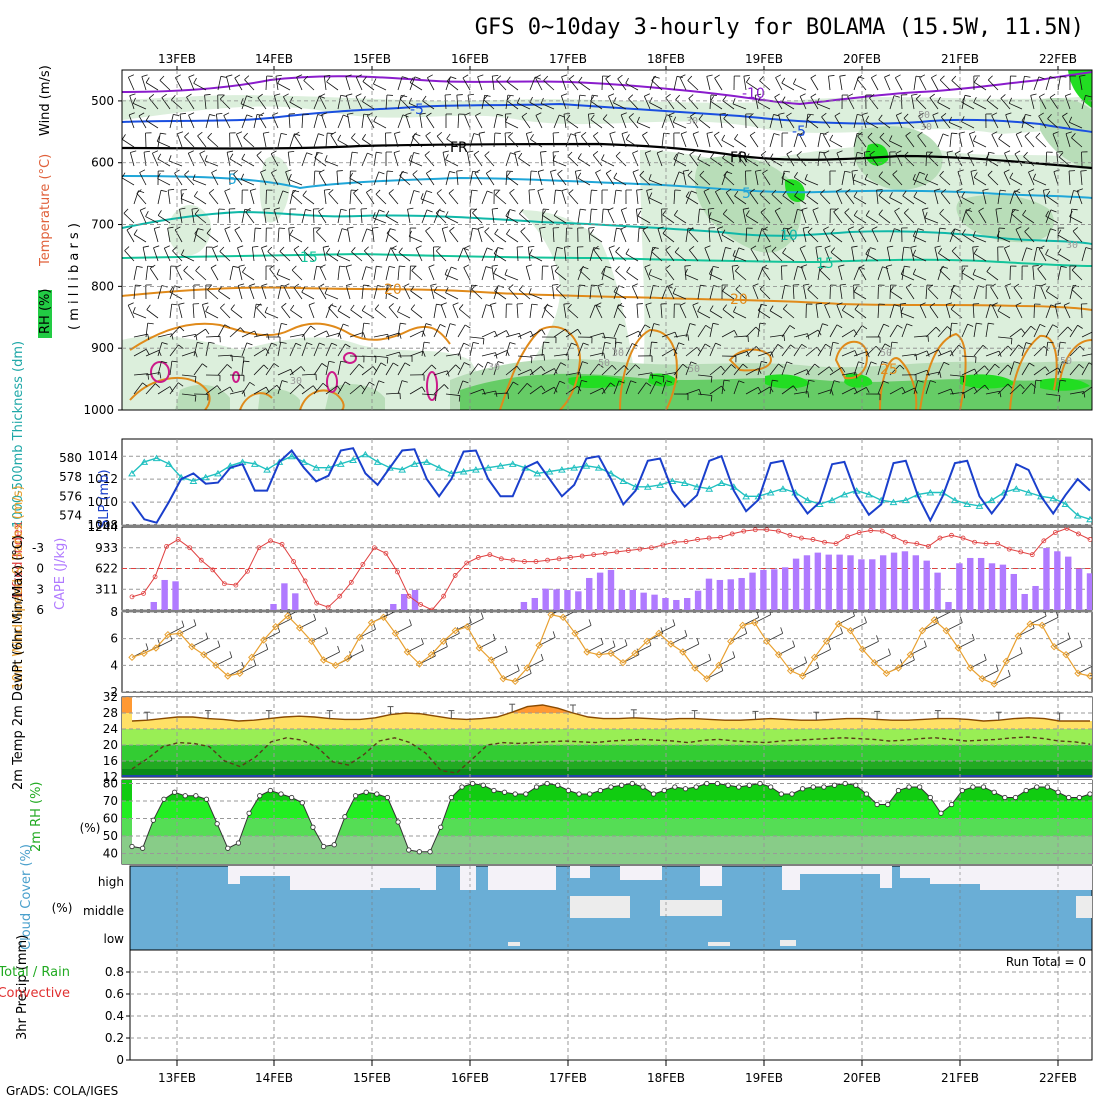 The width and height of the screenshot is (1100, 1100). What do you see at coordinates (470, 1078) in the screenshot?
I see `tick-label: 16FEB` at bounding box center [470, 1078].